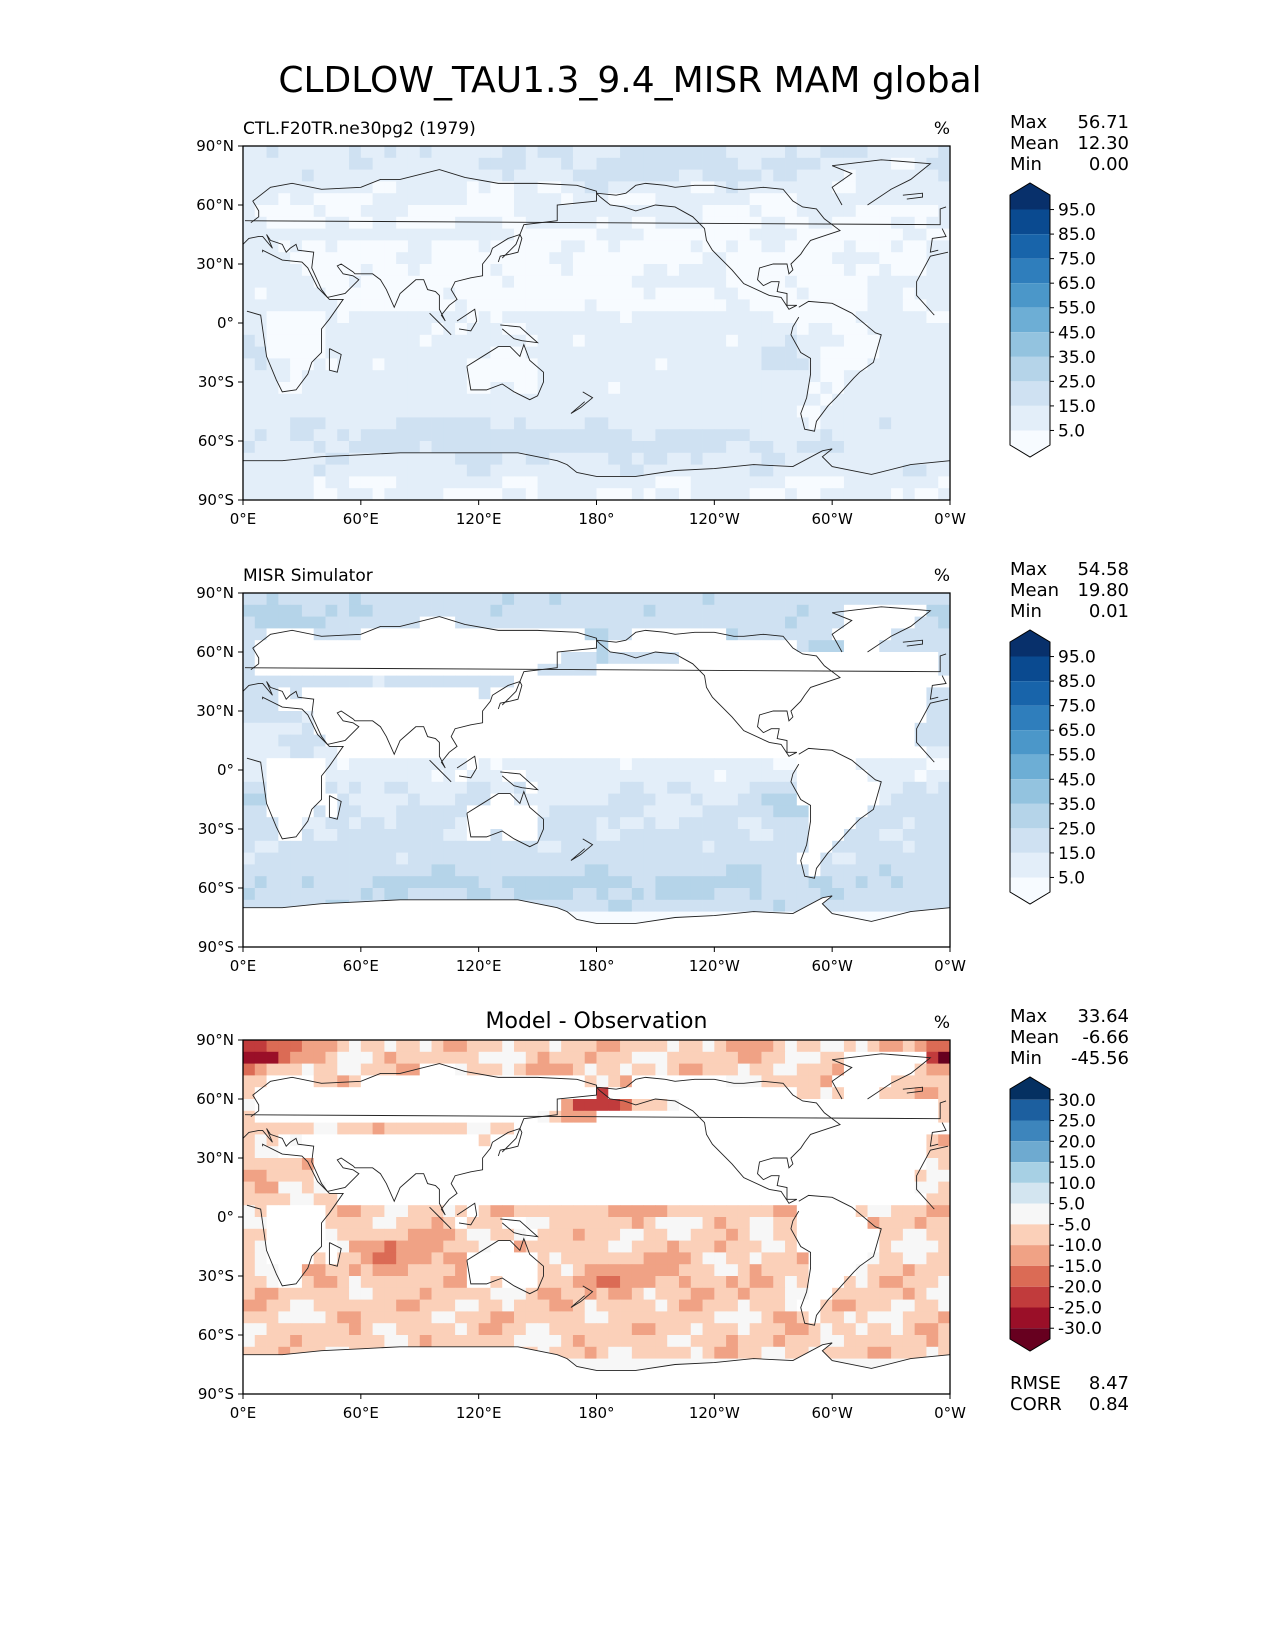  Describe the element at coordinates (1030, 320) in the screenshot. I see `colorbar-outline` at that location.